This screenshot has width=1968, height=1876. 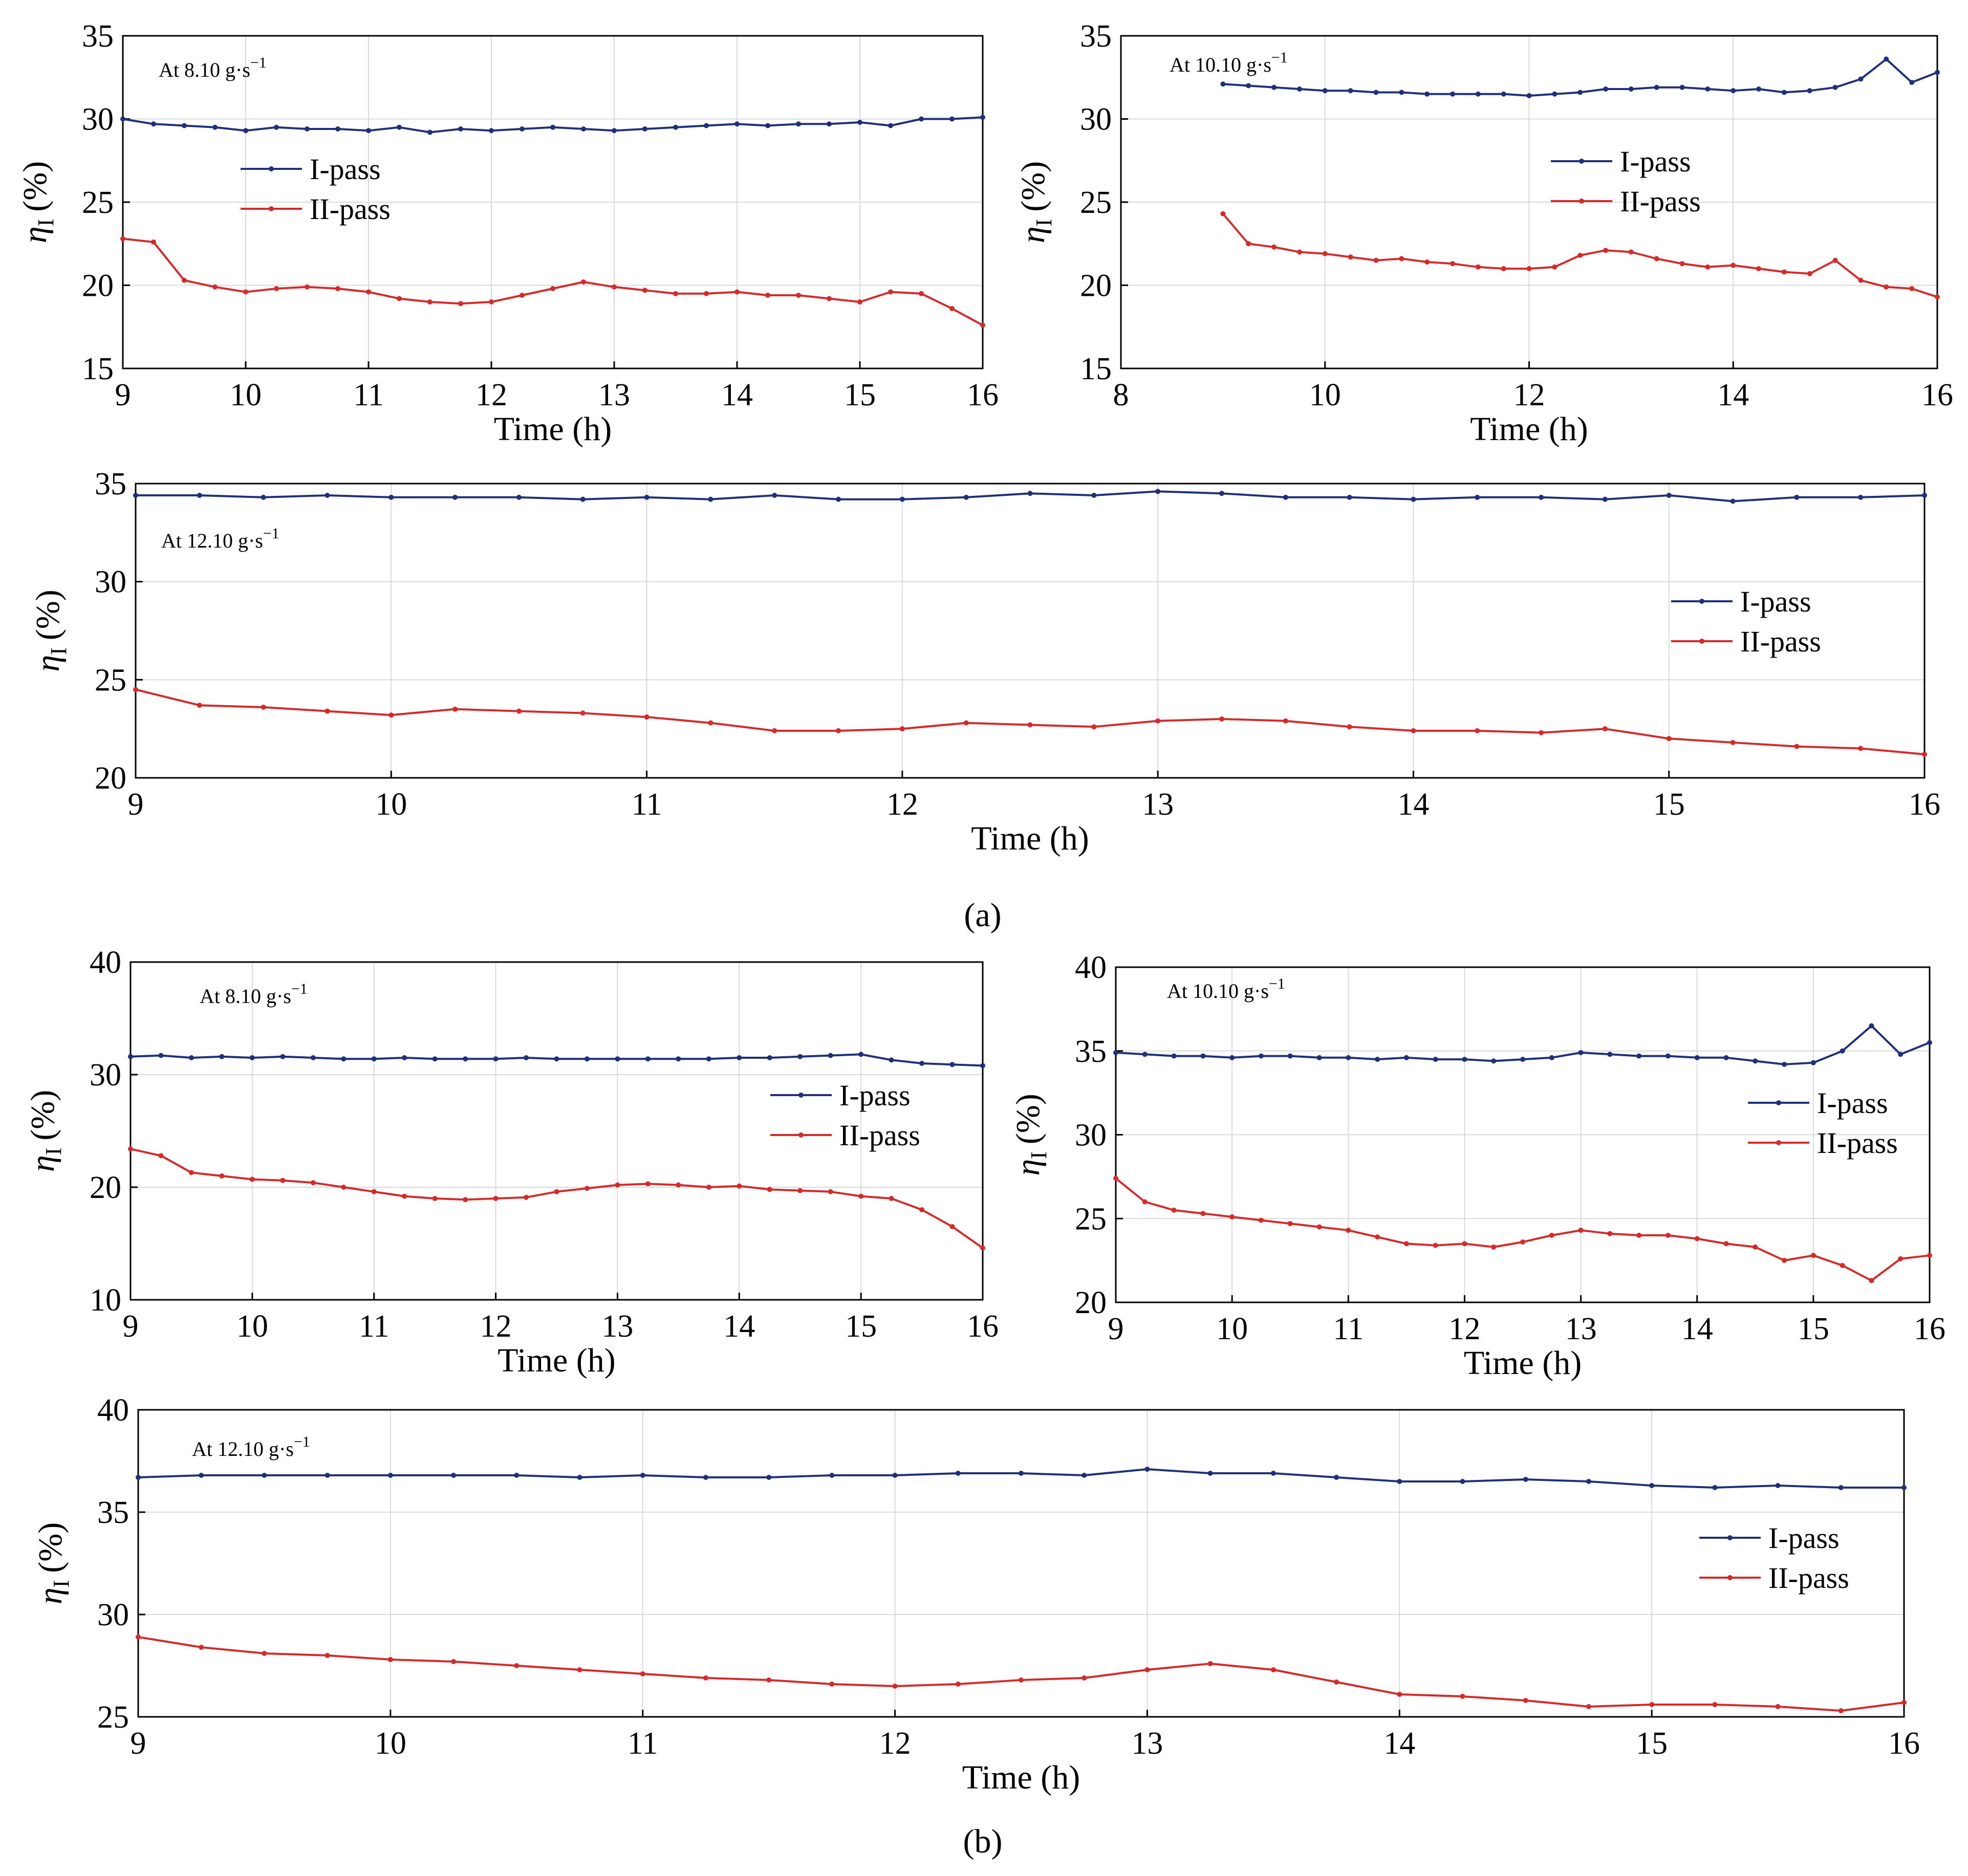 What do you see at coordinates (1232, 1329) in the screenshot?
I see `x-tick-label: 10` at bounding box center [1232, 1329].